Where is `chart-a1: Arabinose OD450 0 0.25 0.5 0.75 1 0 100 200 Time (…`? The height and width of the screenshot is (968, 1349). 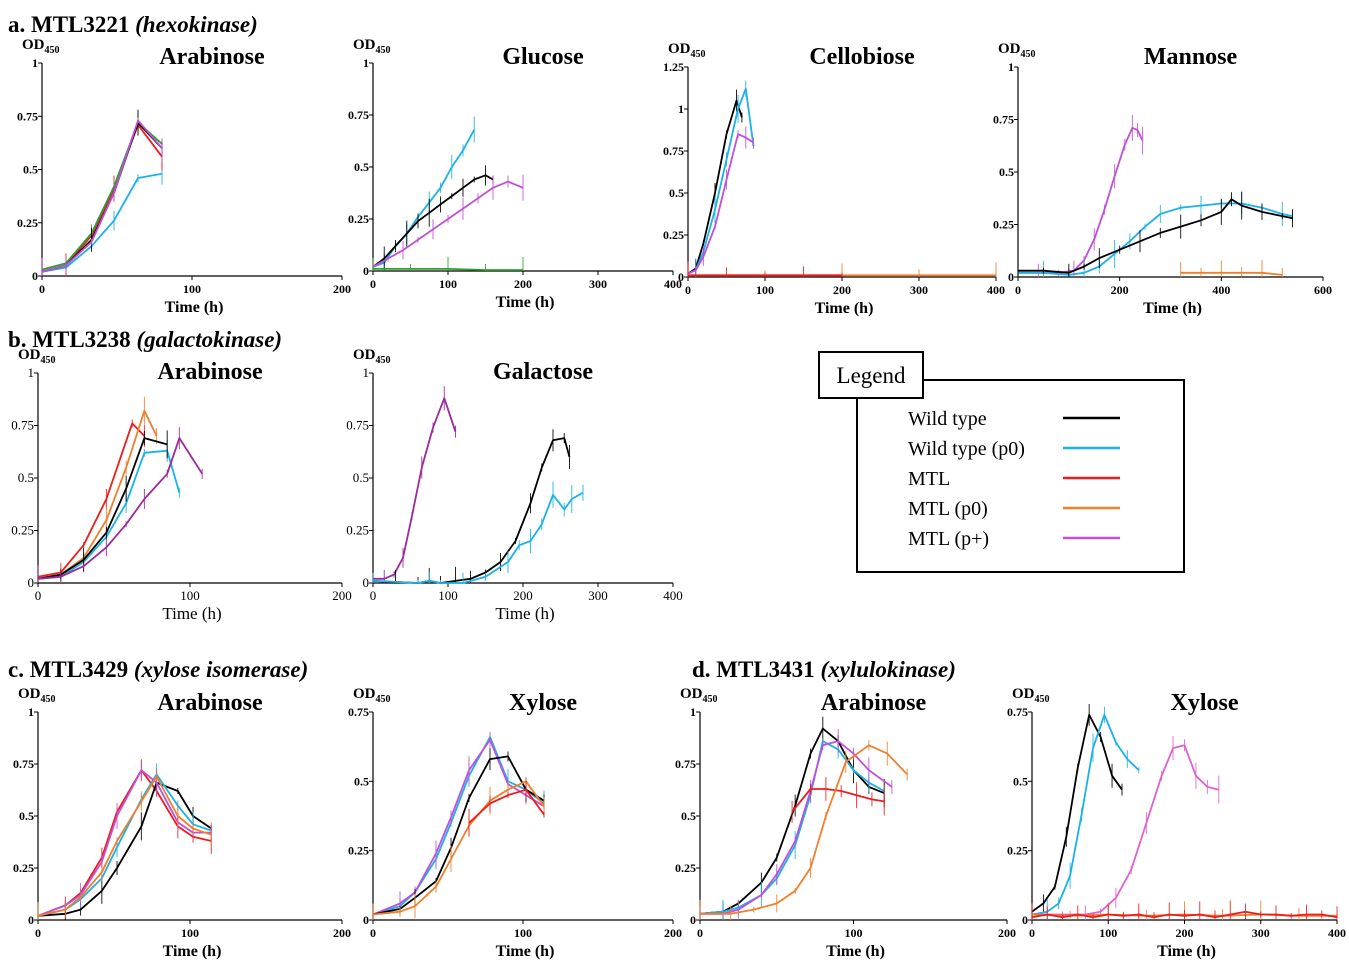
chart-a1: Arabinose OD450 0 0.25 0.5 0.75 1 0 100 200 Time (… is located at coordinates (184, 176).